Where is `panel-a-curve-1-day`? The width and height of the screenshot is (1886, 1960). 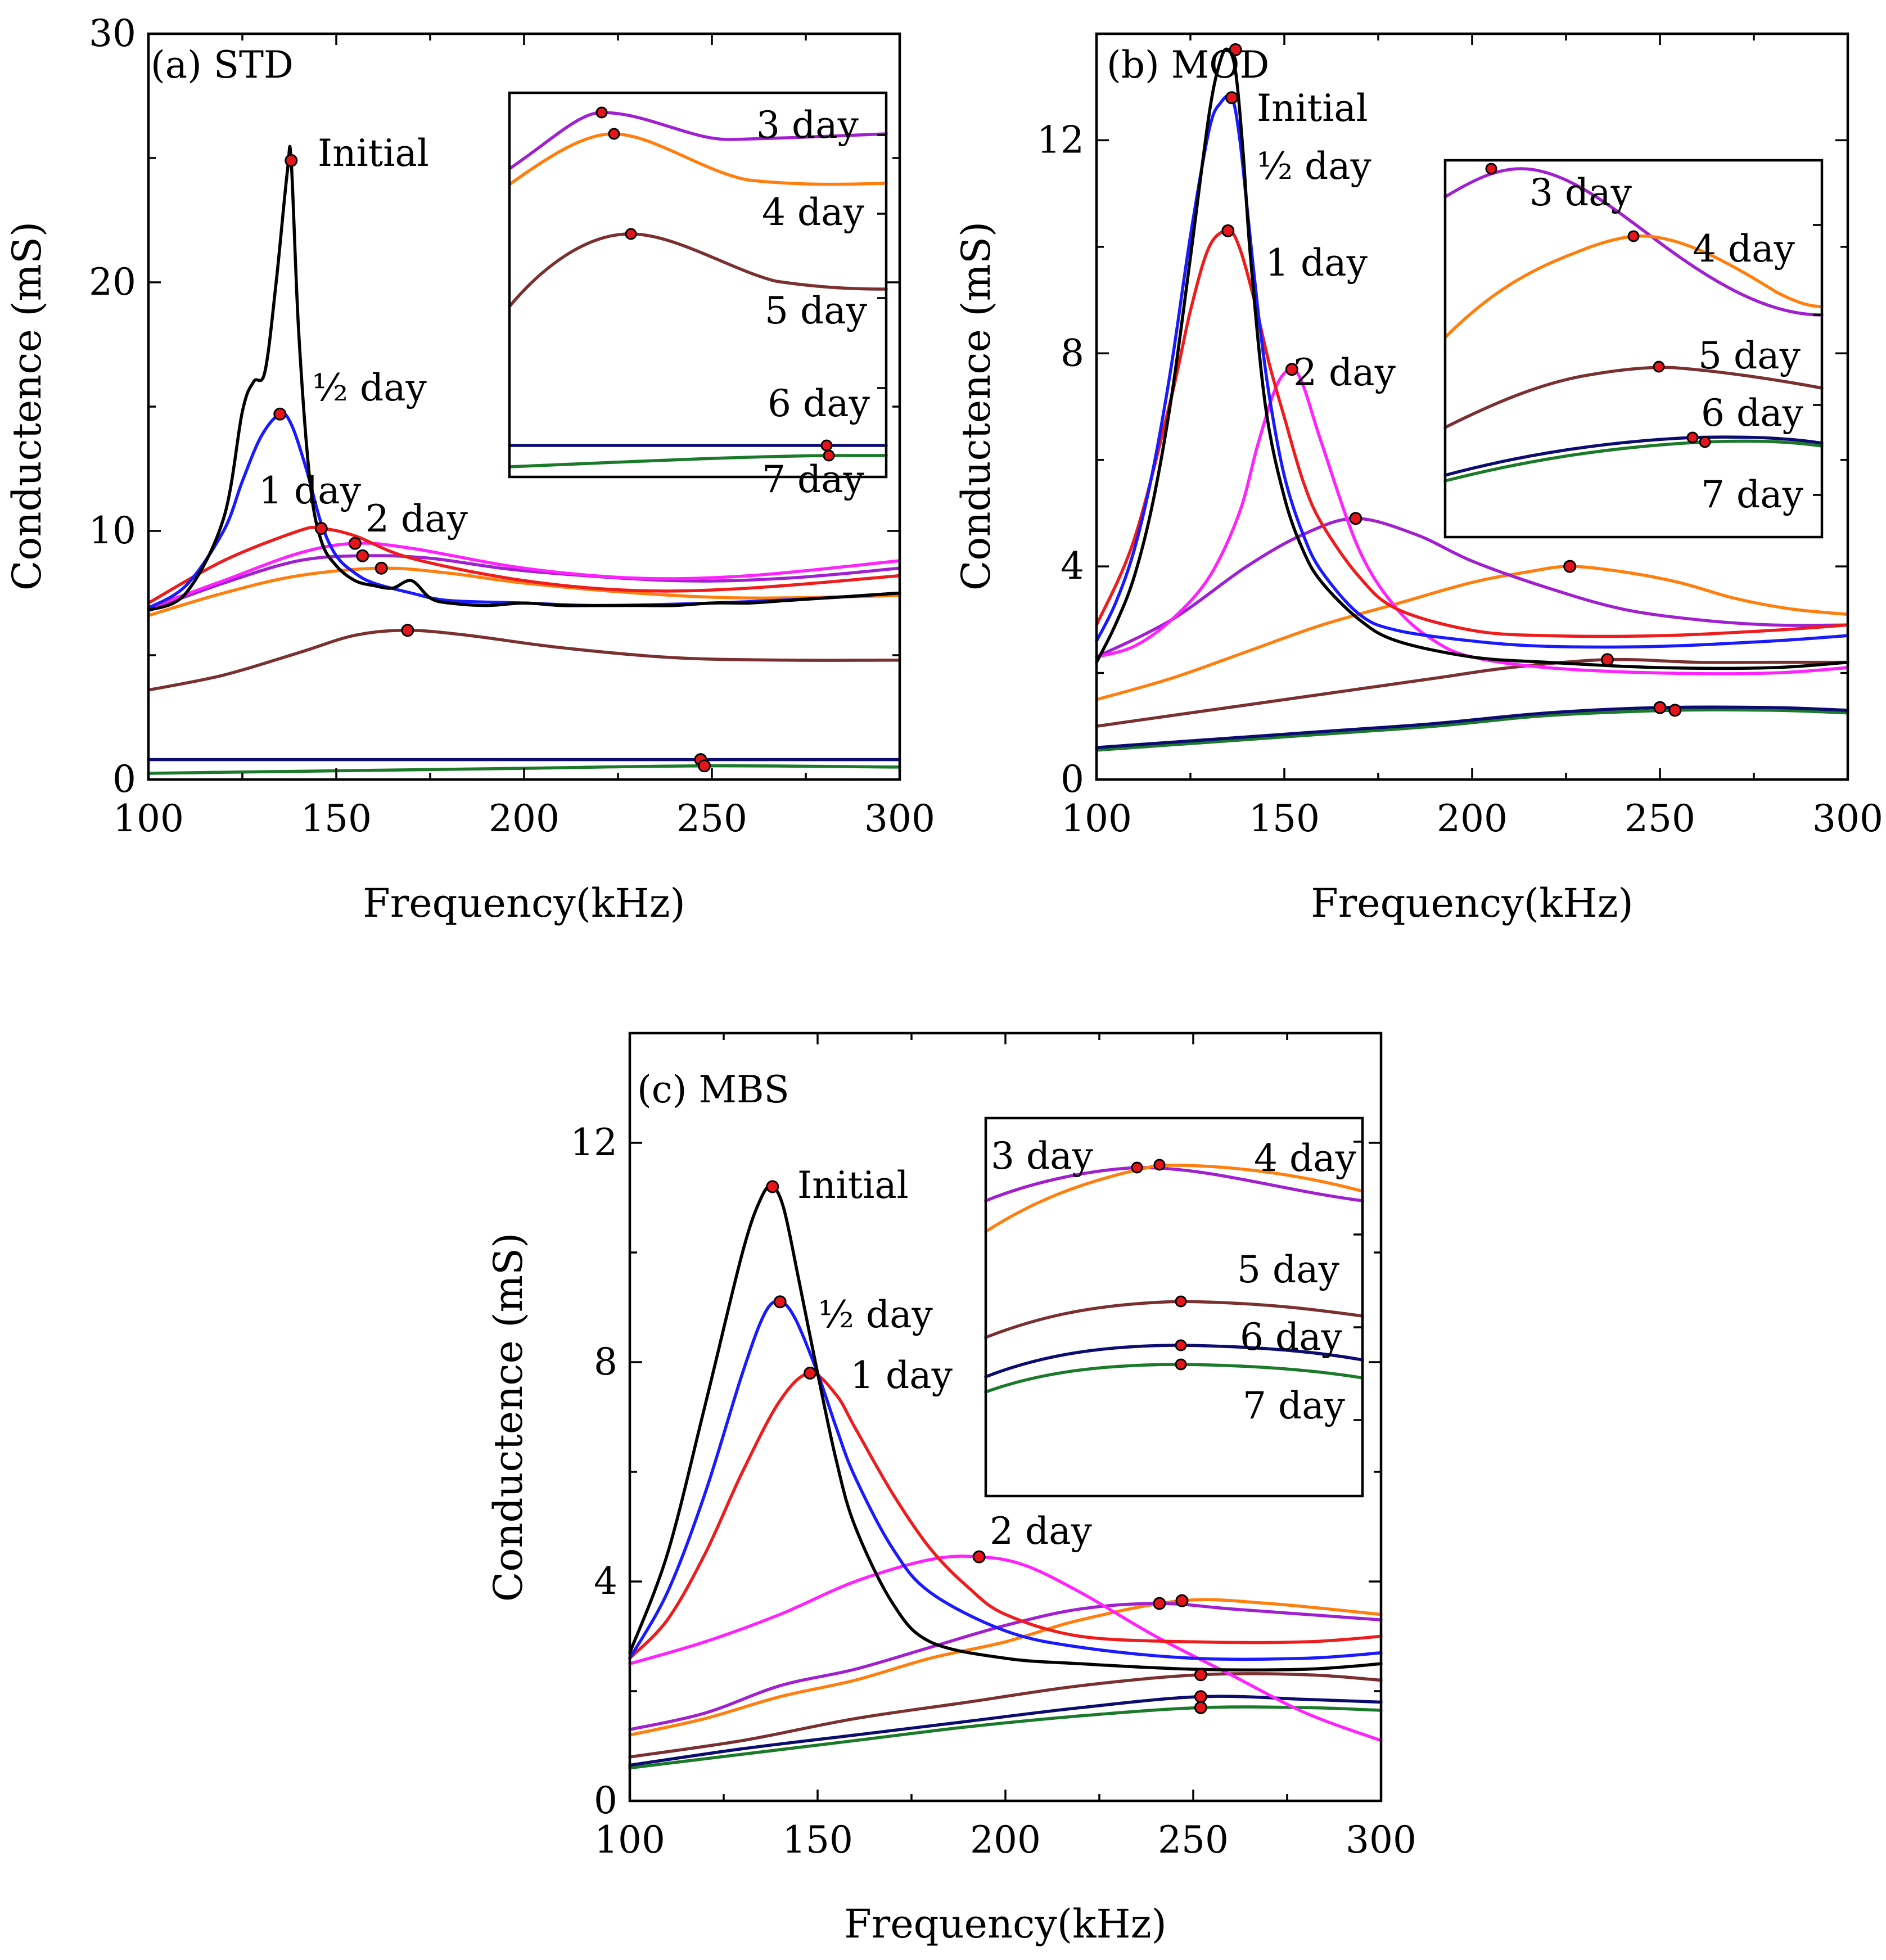 panel-a-curve-1-day is located at coordinates (524, 565).